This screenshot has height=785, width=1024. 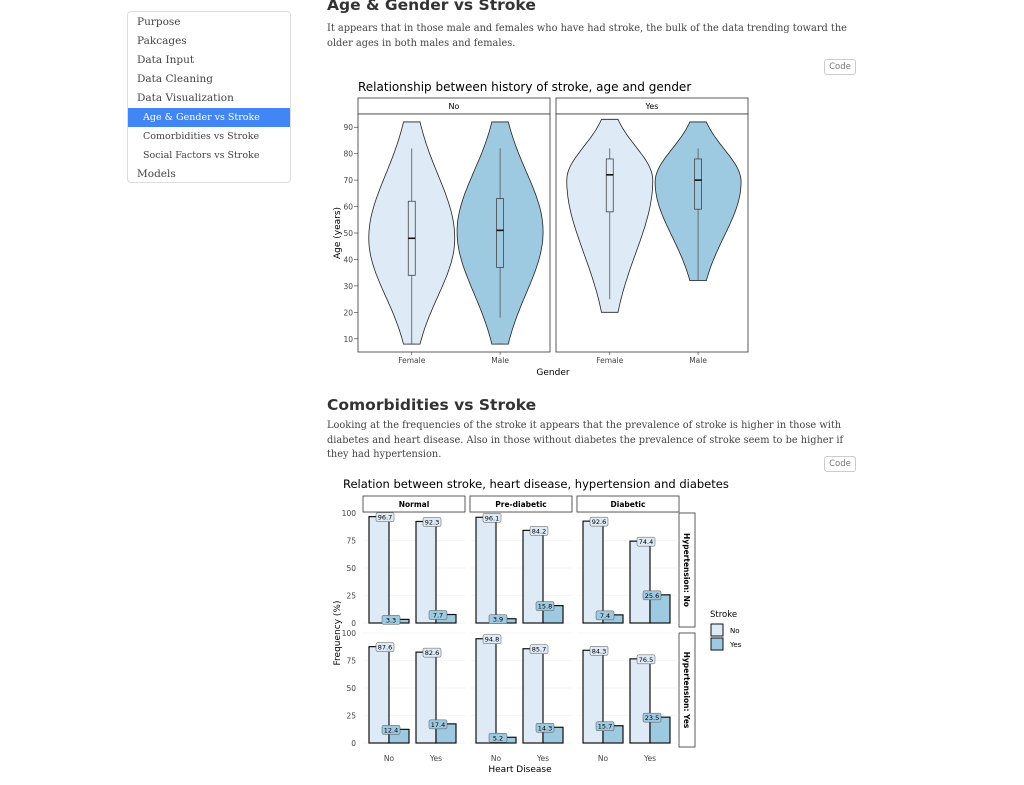 I want to click on data-label: 7.4, so click(x=605, y=616).